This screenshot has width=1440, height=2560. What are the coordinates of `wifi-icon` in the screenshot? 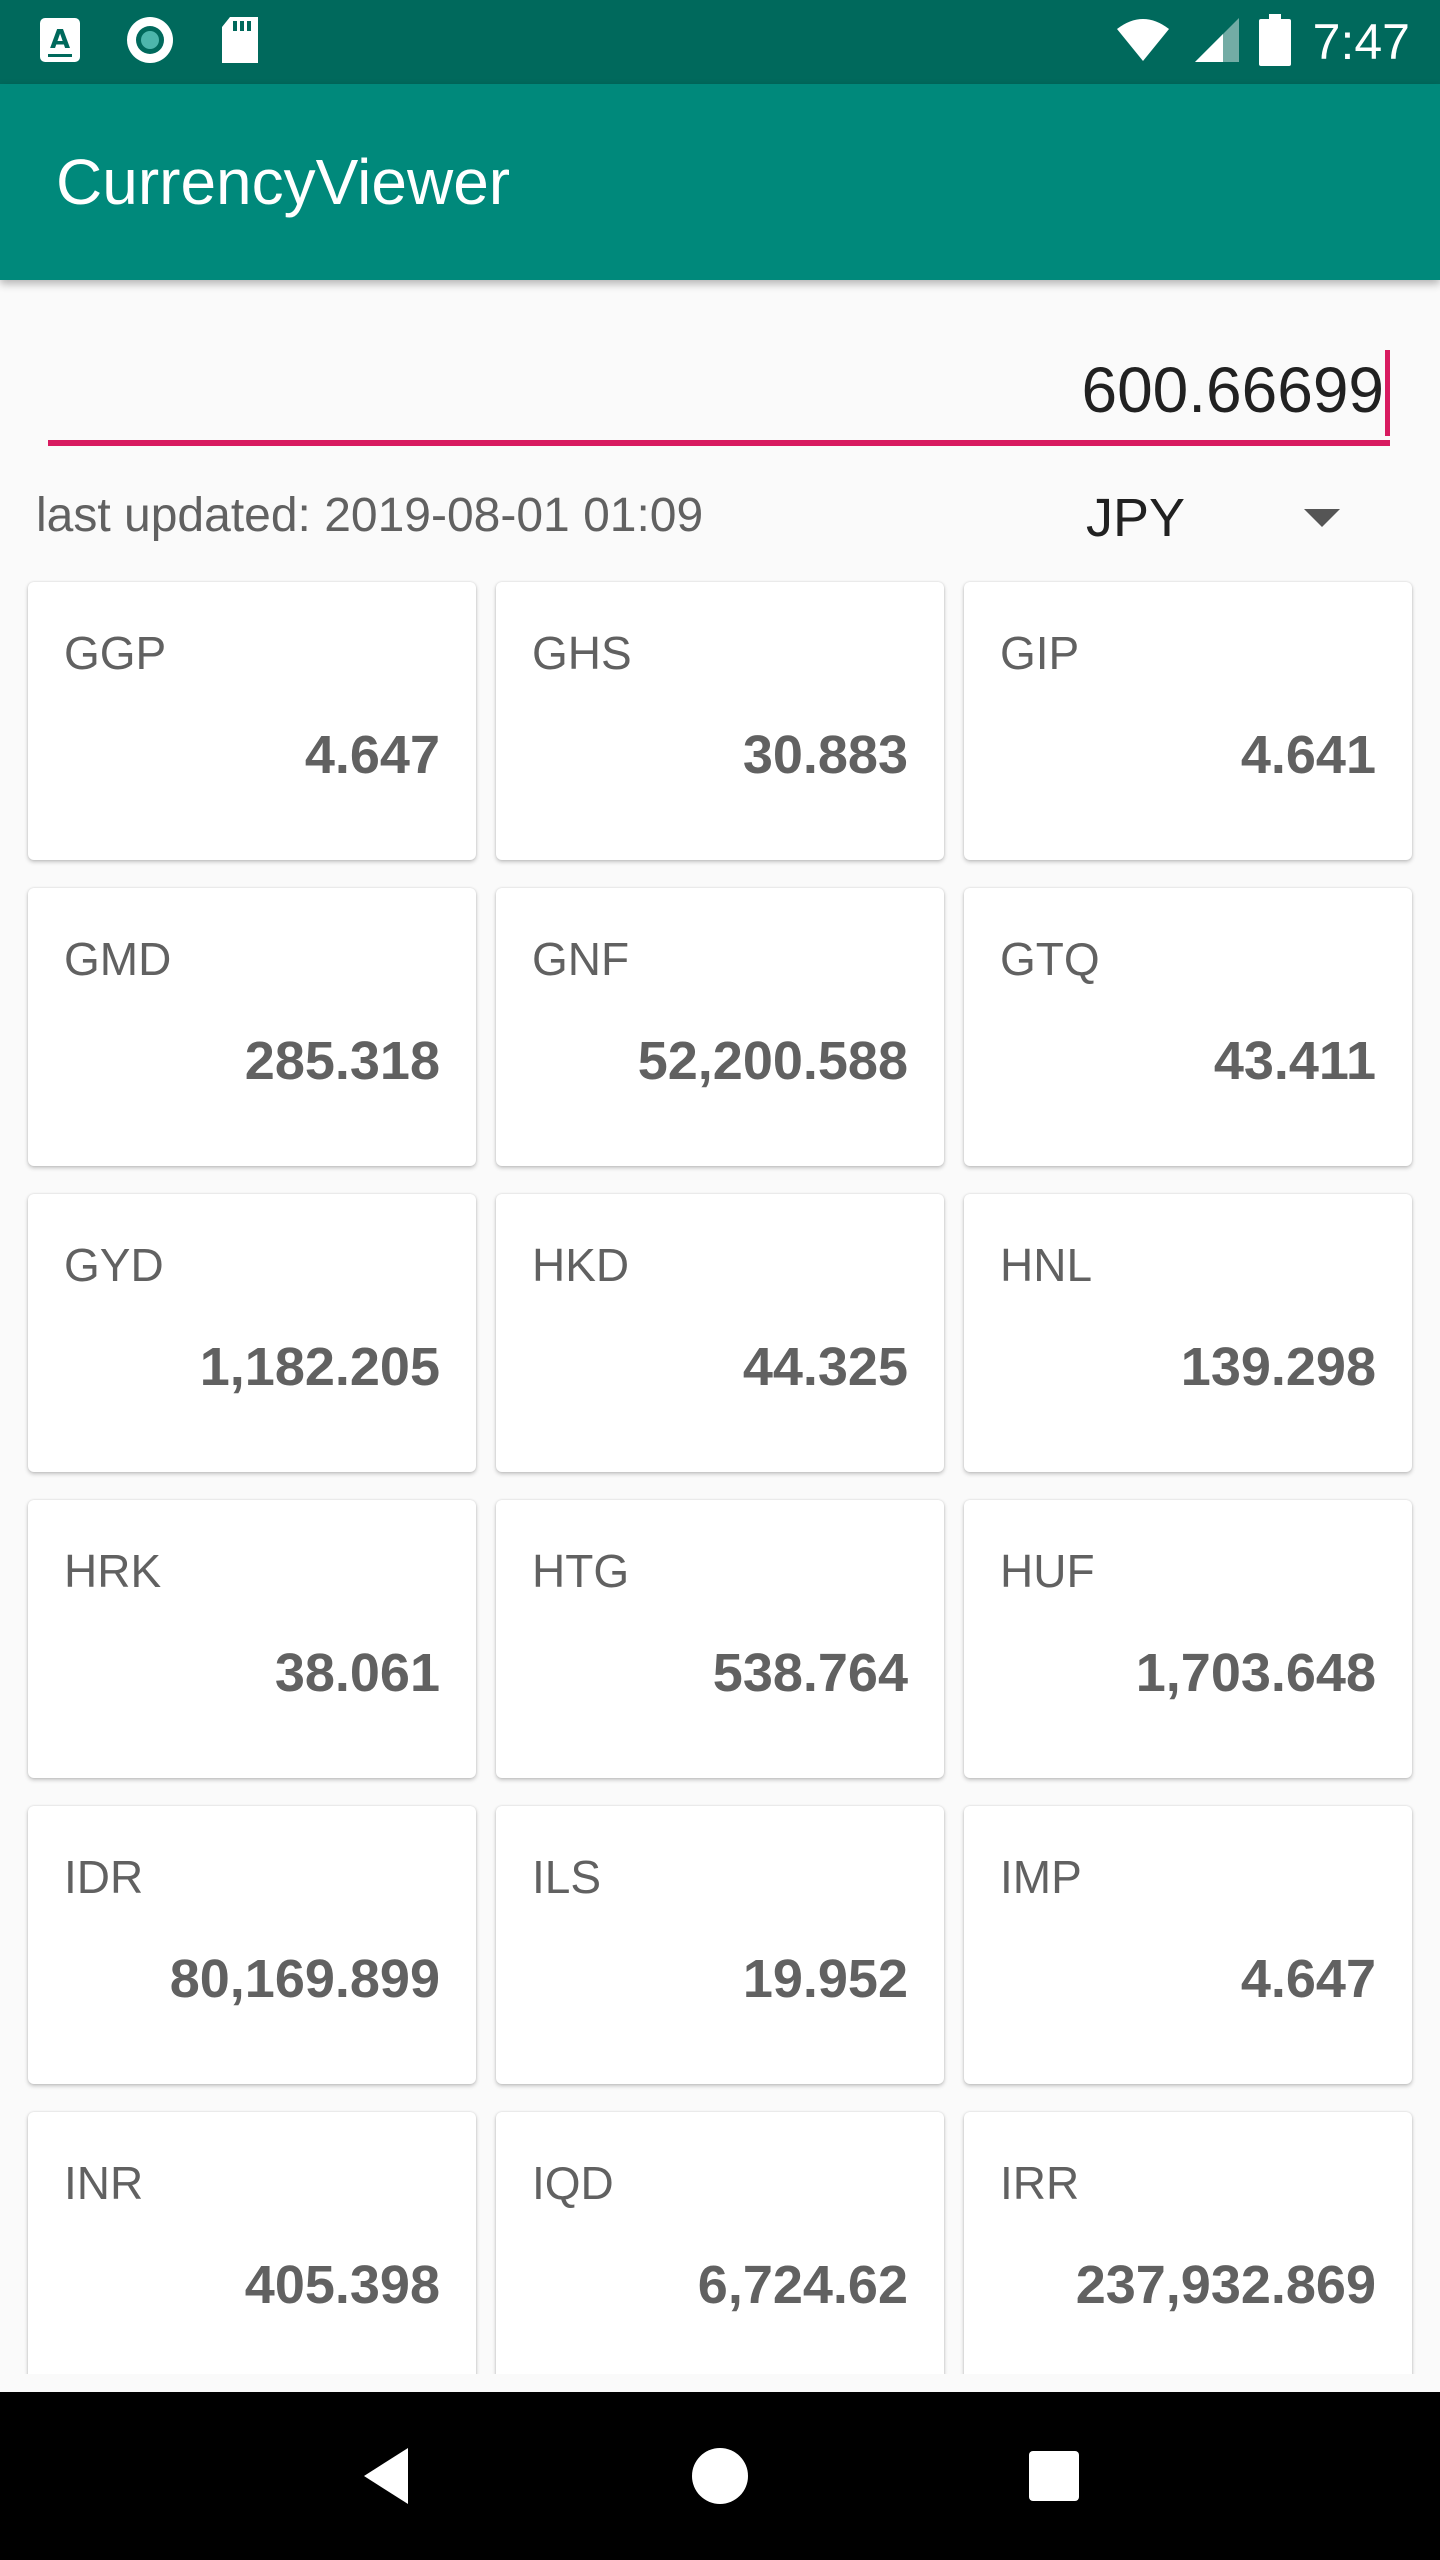 It's located at (1143, 42).